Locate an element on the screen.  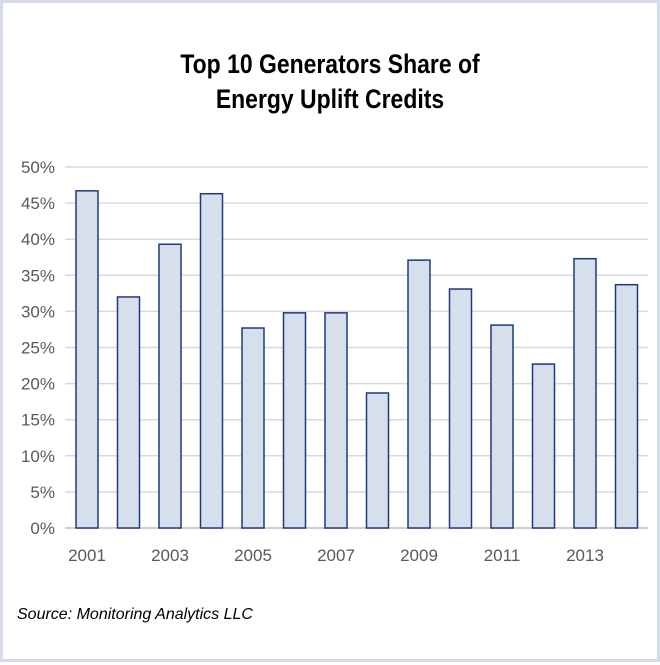
source-note: Source: Monitoring Analytics LLC is located at coordinates (135, 614).